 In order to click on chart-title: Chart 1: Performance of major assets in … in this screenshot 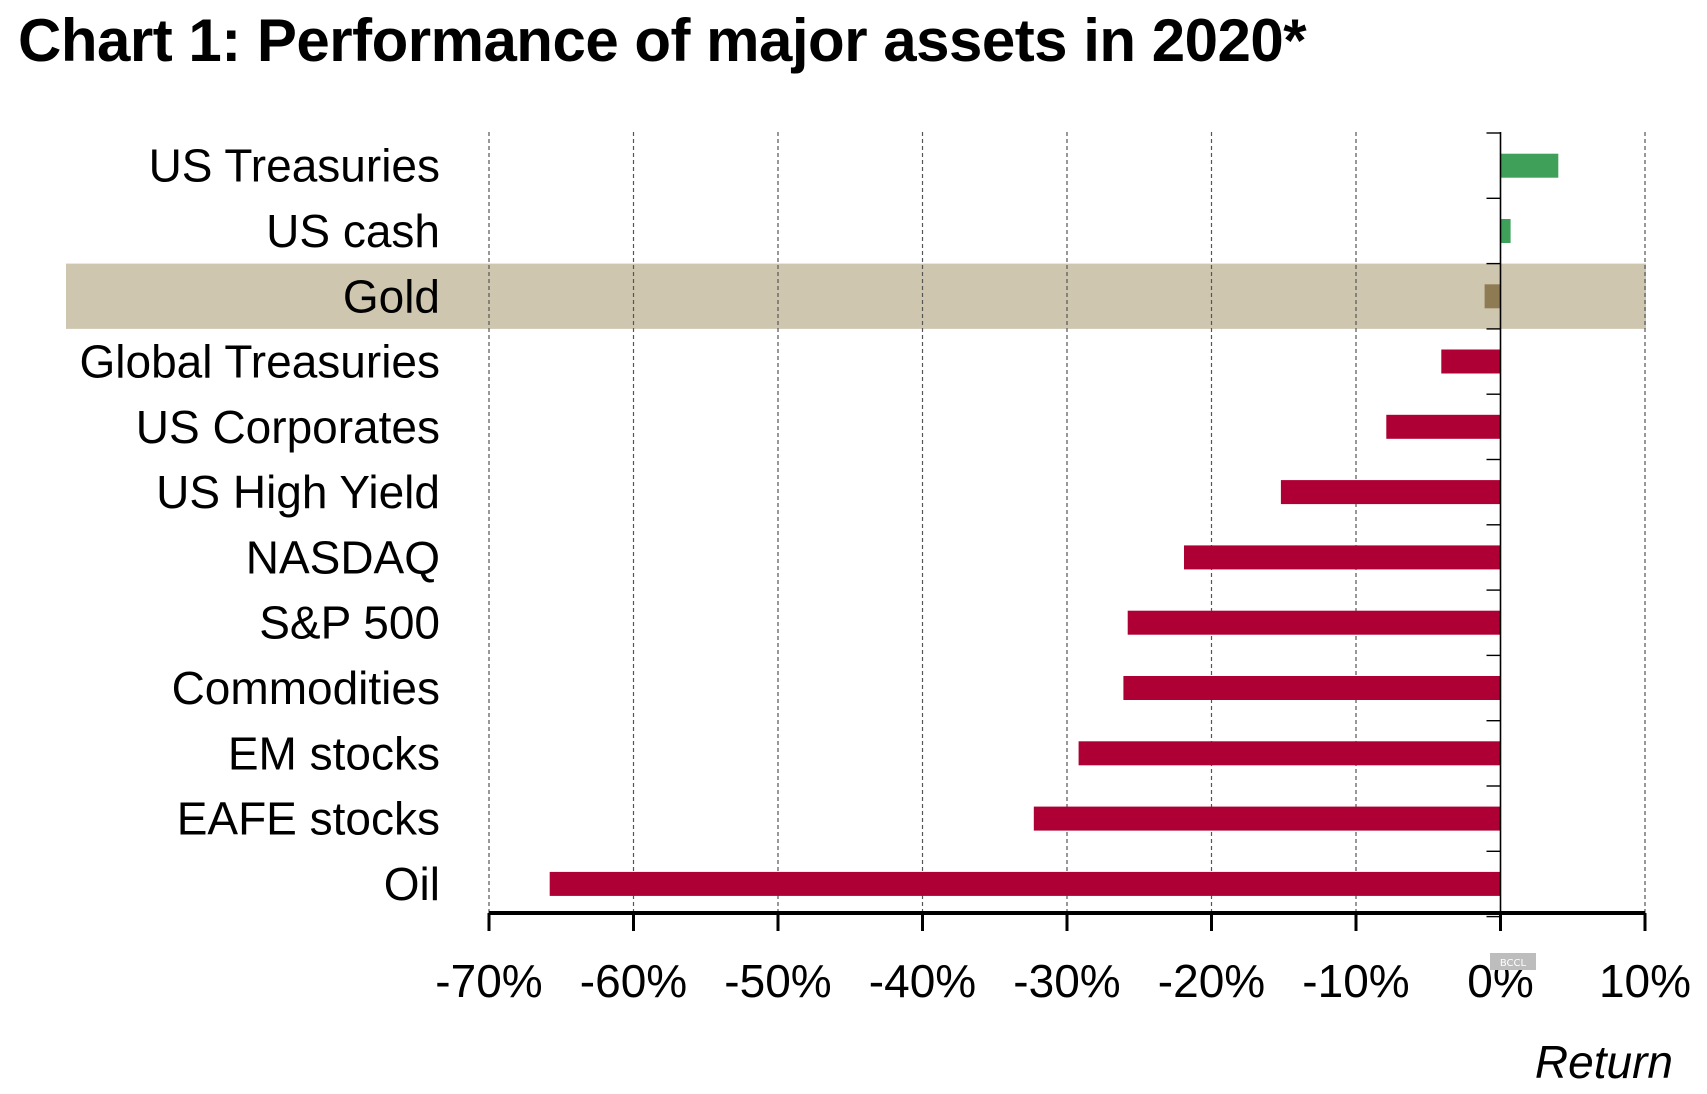, I will do `click(662, 40)`.